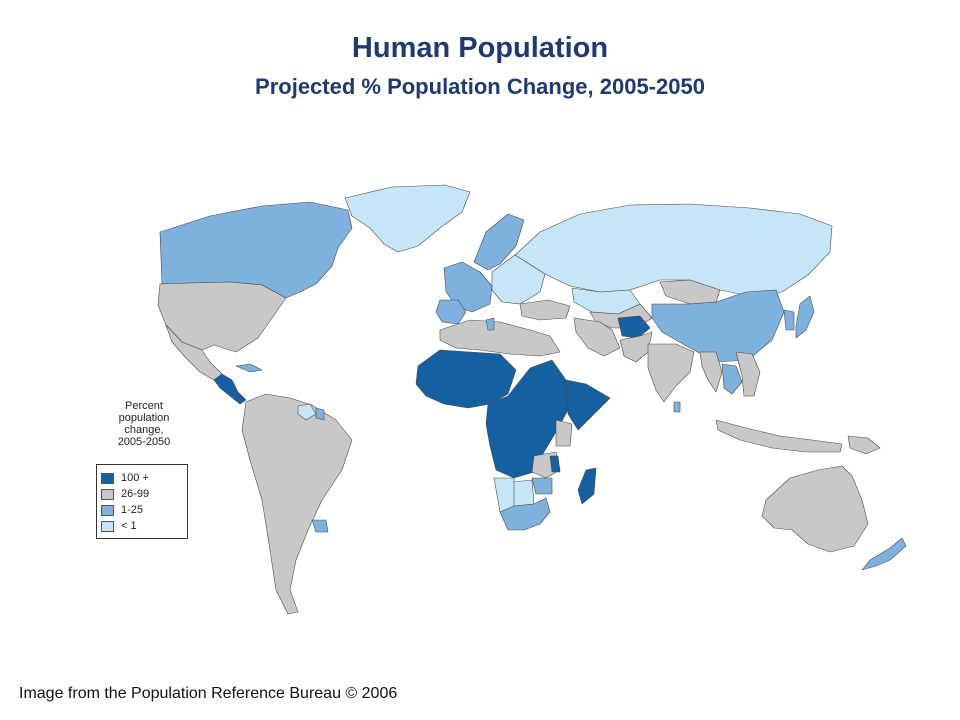  Describe the element at coordinates (805, 317) in the screenshot. I see `region-japan` at that location.